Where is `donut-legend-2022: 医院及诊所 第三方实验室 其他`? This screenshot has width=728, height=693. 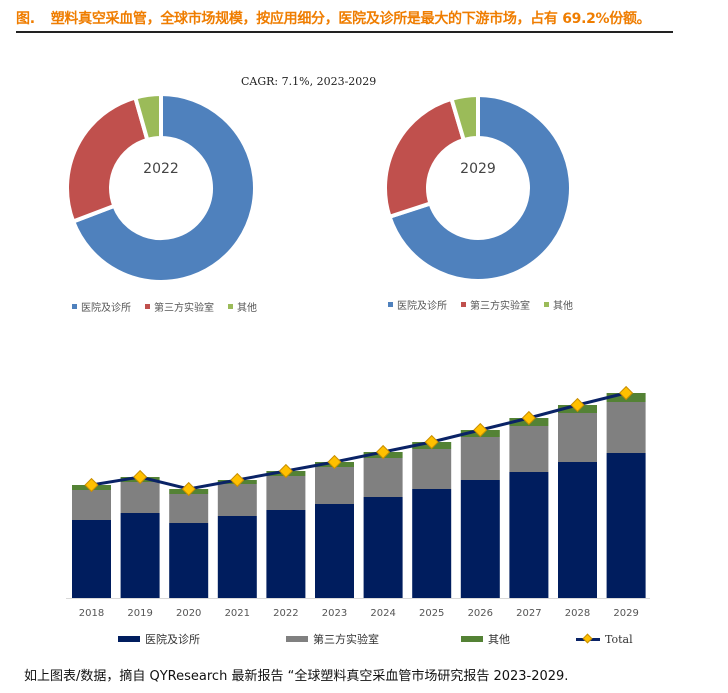
donut-legend-2022: 医院及诊所 第三方实验室 其他 is located at coordinates (164, 306).